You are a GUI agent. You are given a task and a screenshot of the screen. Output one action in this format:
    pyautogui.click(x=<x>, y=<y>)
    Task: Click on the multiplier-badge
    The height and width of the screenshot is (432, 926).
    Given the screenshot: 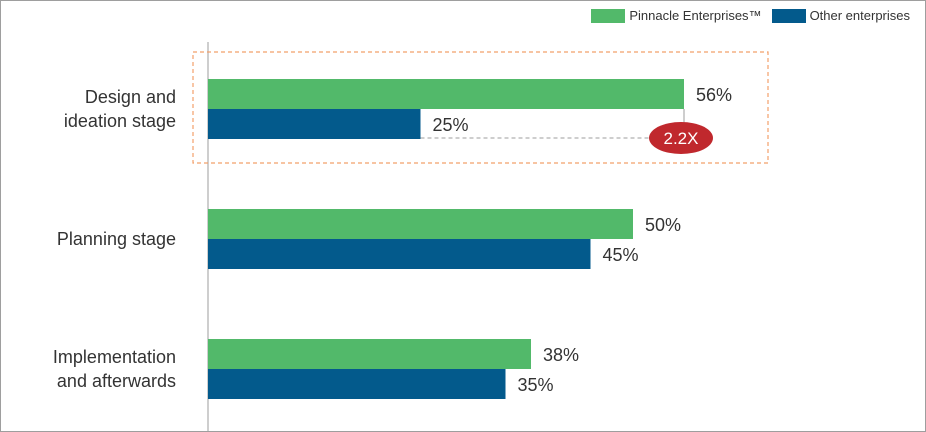 What is the action you would take?
    pyautogui.click(x=681, y=138)
    